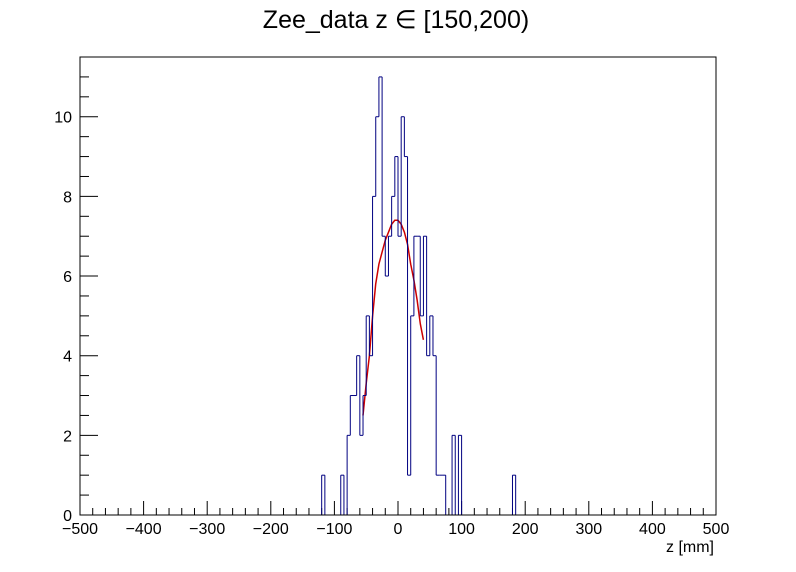 This screenshot has height=572, width=796. I want to click on x-axis-ticks: −500 −400 −300 −200 −100 0 100 200 300 400 500, so click(395, 519).